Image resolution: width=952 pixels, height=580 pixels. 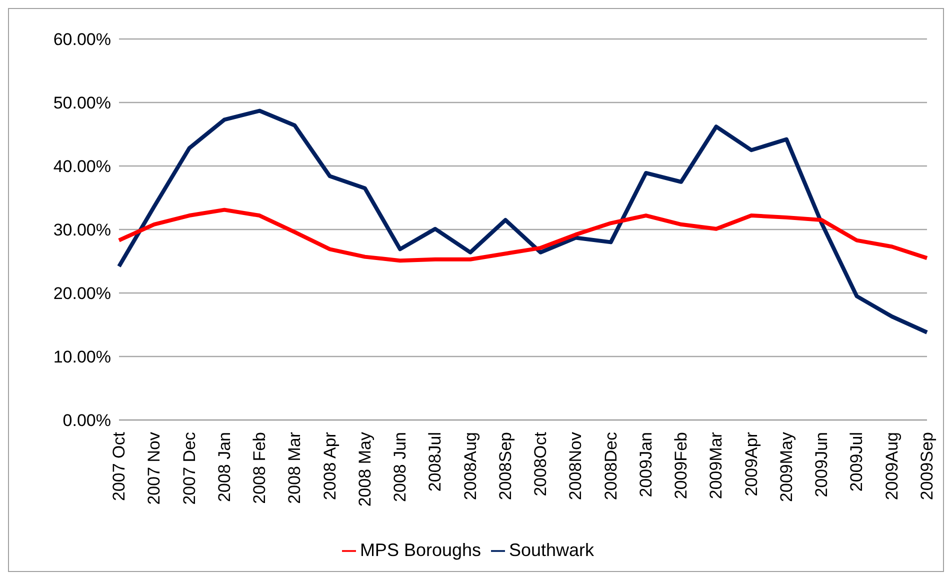 What do you see at coordinates (751, 464) in the screenshot?
I see `x-tick-label: 2009Apr` at bounding box center [751, 464].